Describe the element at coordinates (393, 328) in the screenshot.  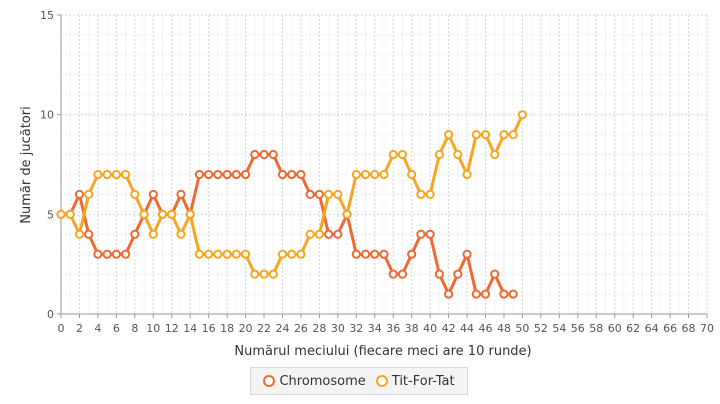
I see `x-tick-label: 36` at that location.